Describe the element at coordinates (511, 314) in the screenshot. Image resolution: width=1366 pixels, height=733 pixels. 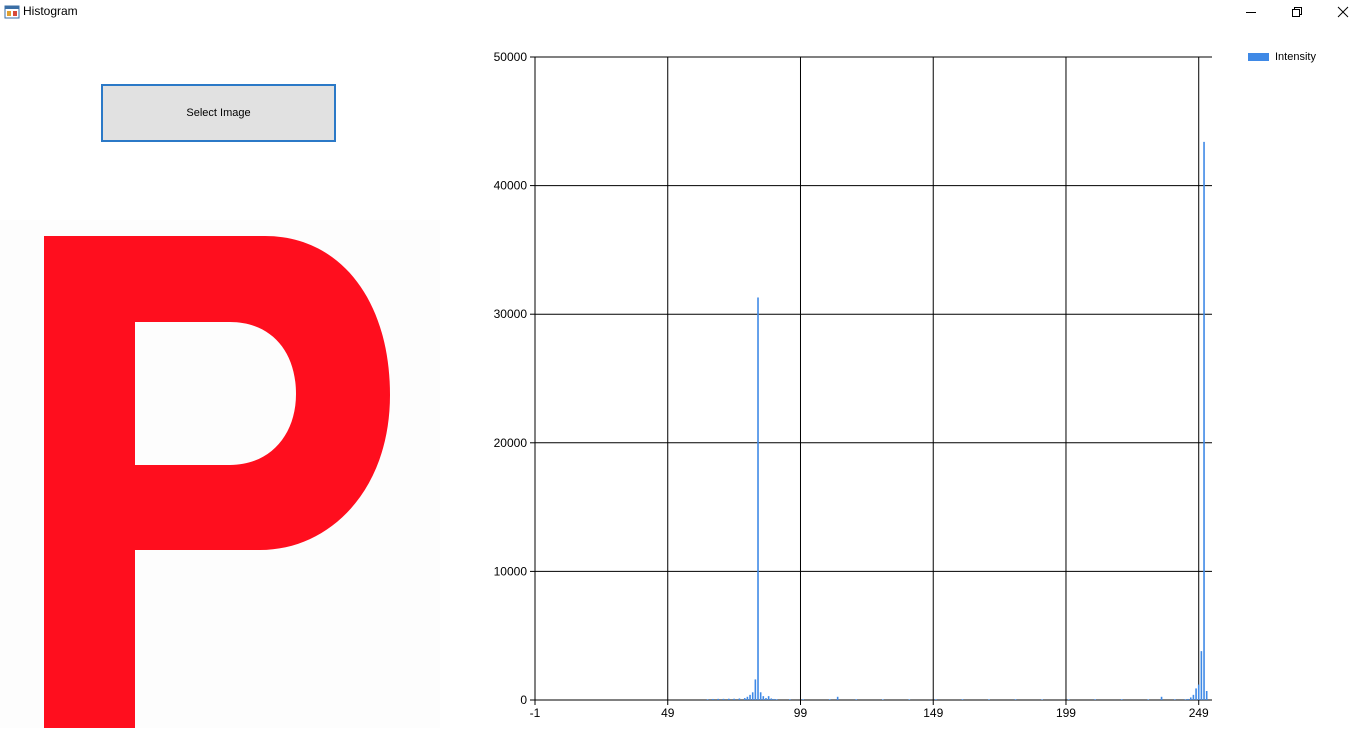
I see `y-tick-label: 30000` at that location.